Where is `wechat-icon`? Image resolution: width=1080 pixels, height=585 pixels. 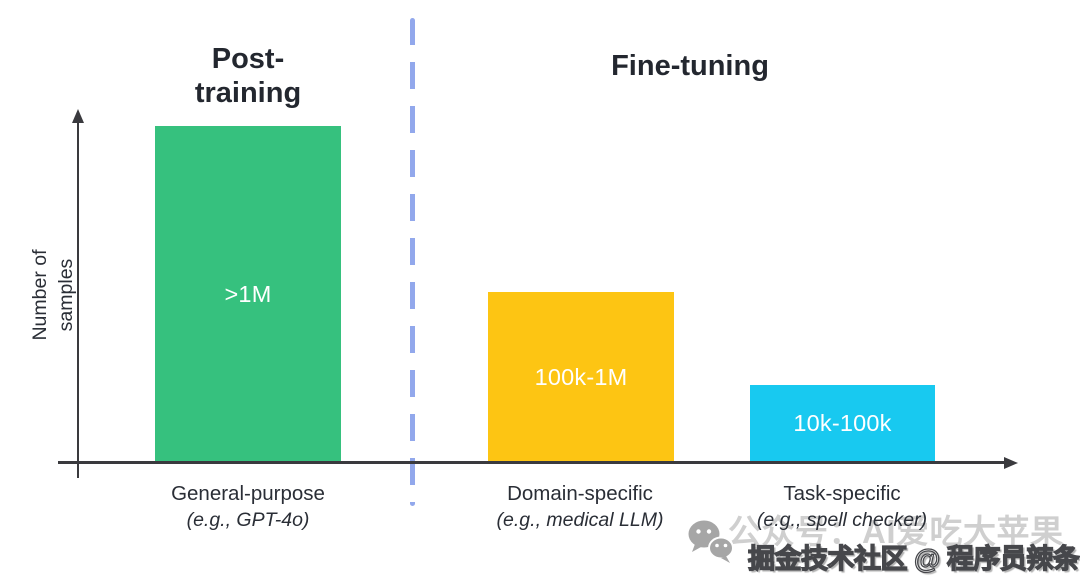 wechat-icon is located at coordinates (711, 541).